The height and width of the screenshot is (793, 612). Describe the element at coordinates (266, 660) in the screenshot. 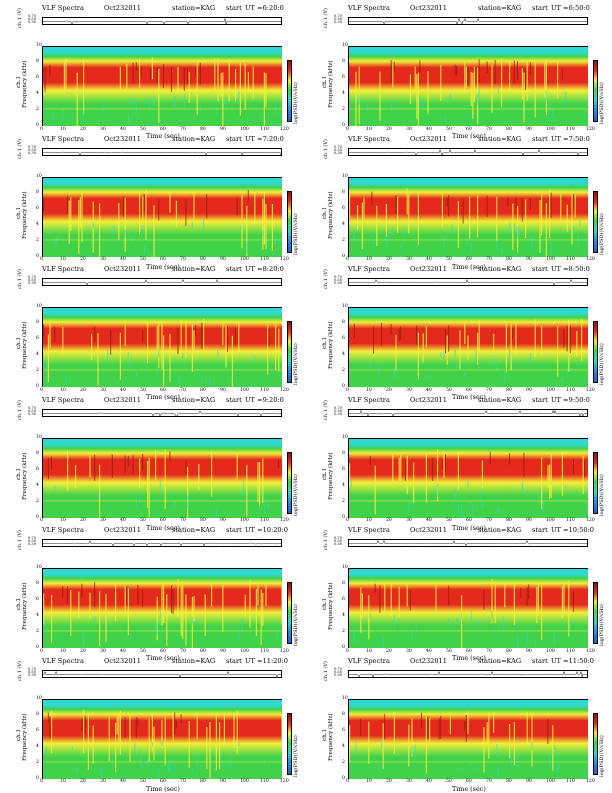

I see `panel-start-time: UT =11:20:0` at that location.